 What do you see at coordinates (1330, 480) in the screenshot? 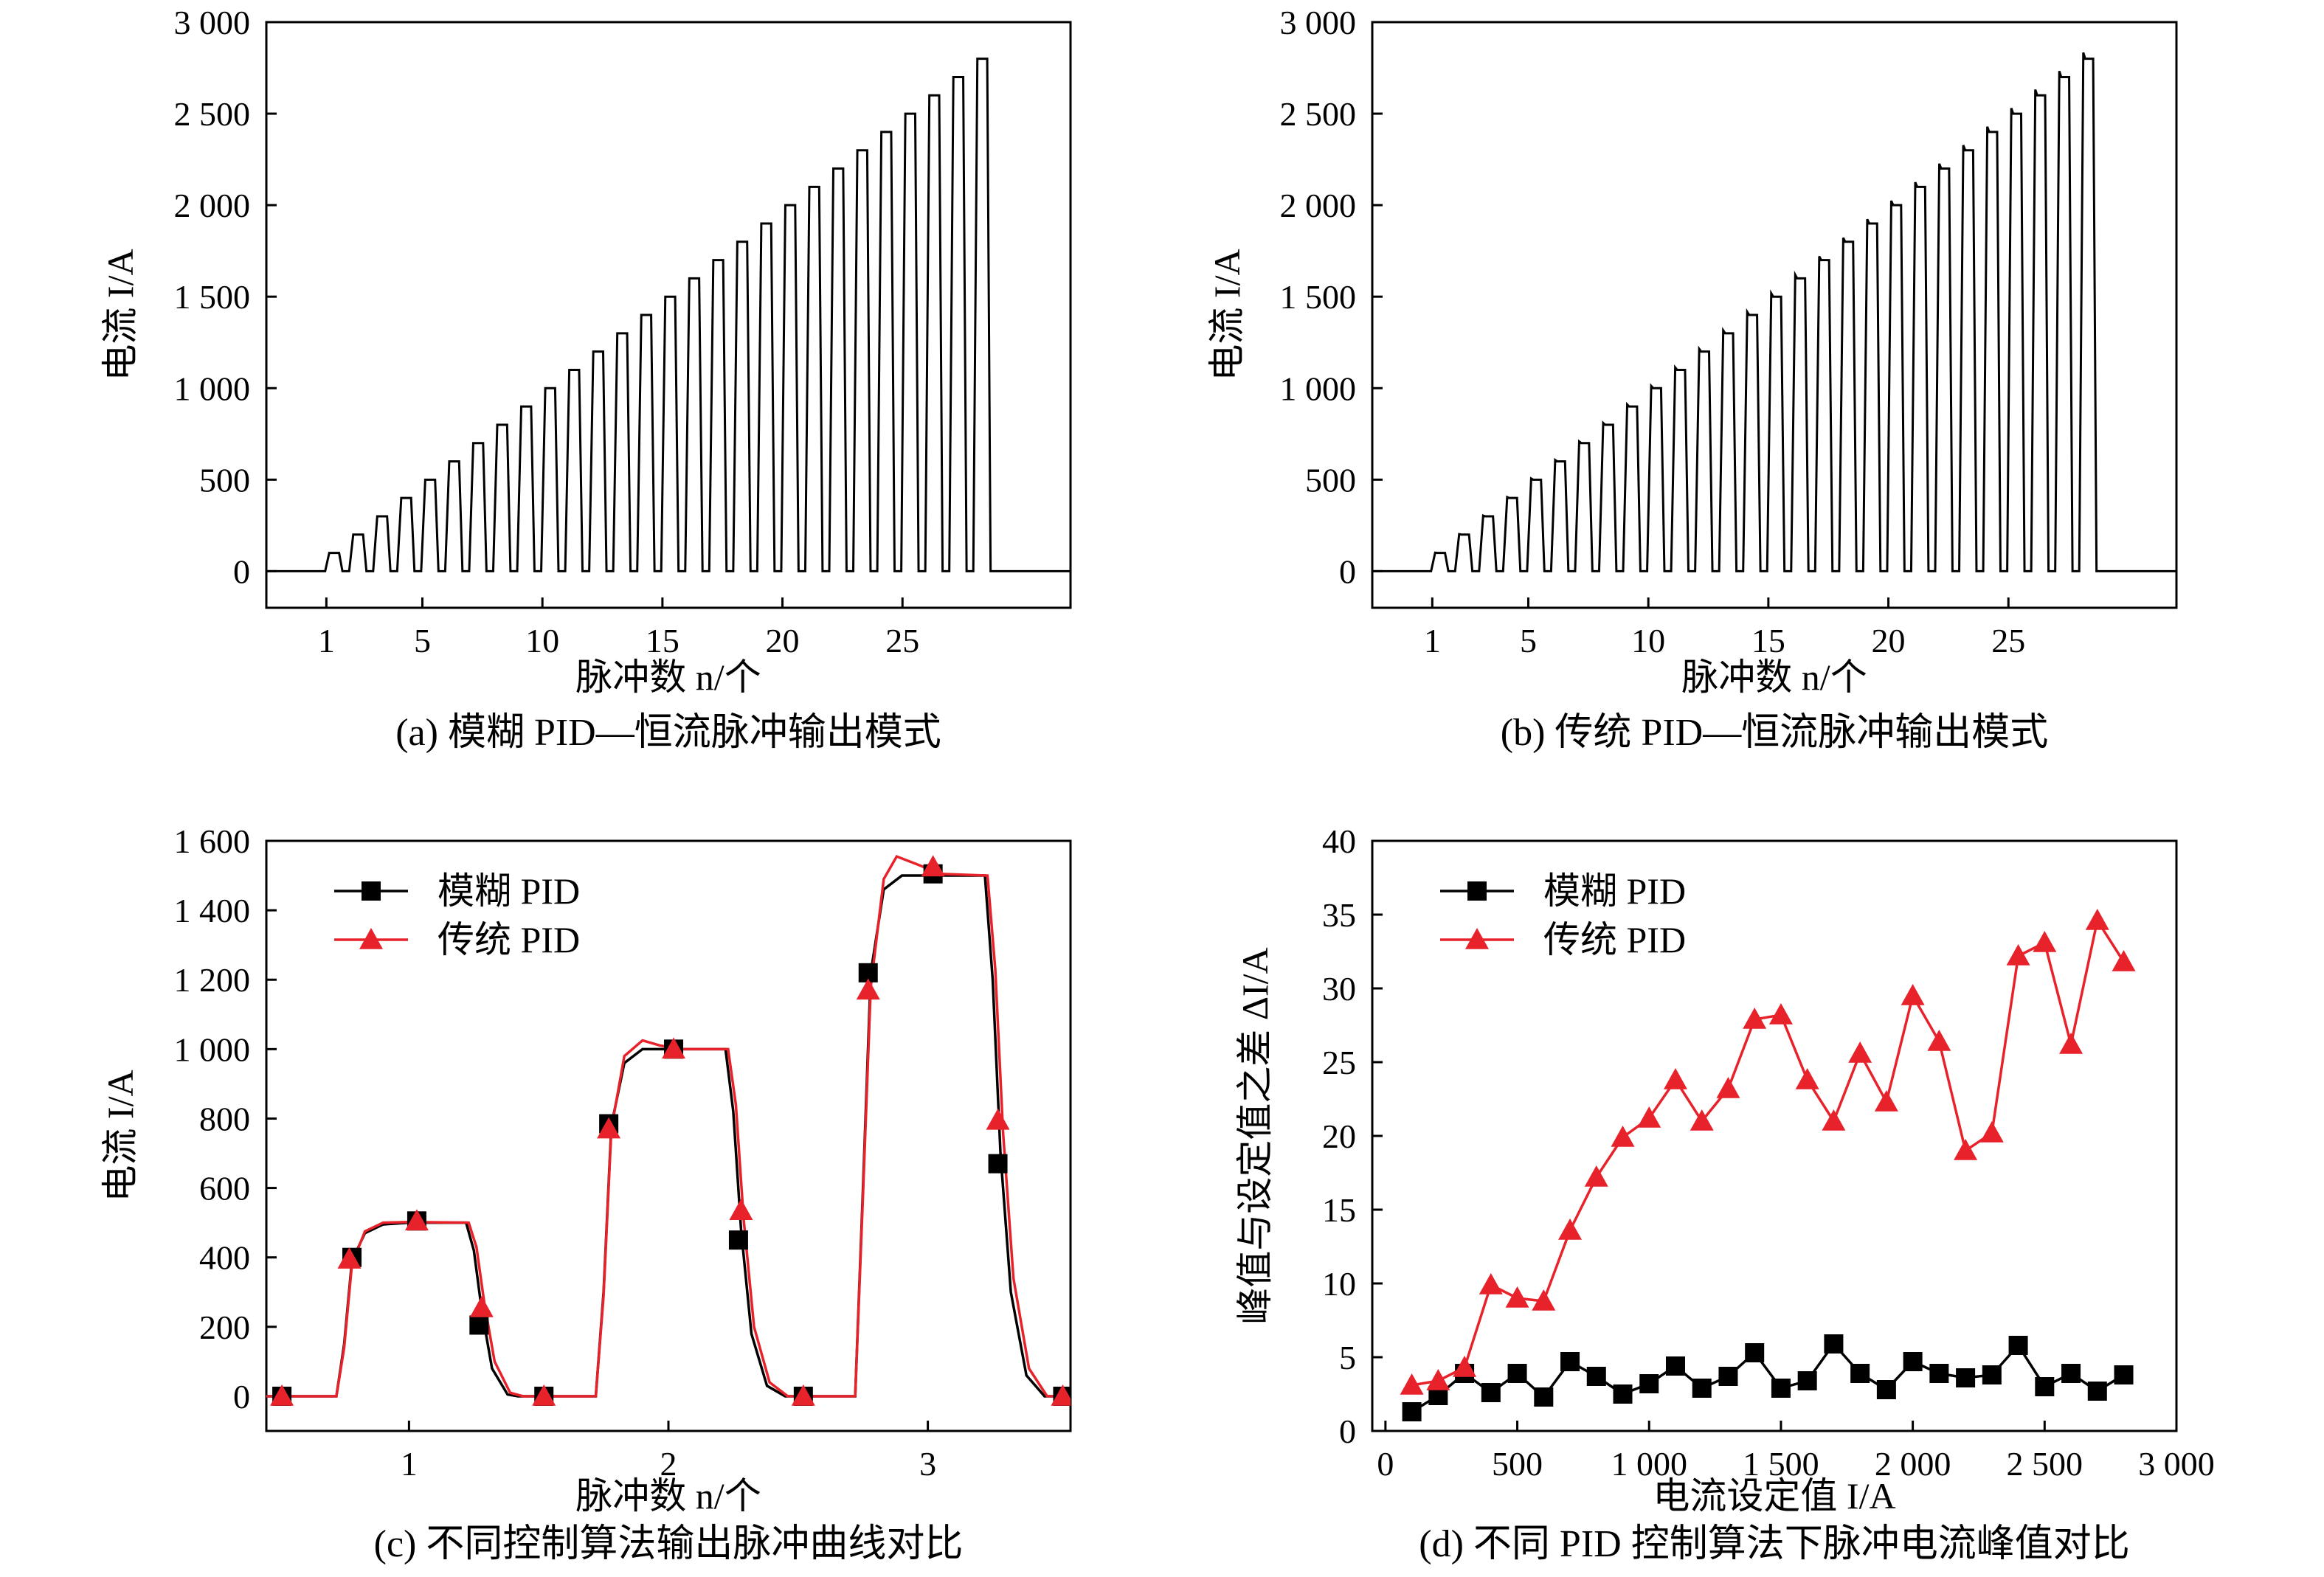
I see `y-tick-label: 500` at bounding box center [1330, 480].